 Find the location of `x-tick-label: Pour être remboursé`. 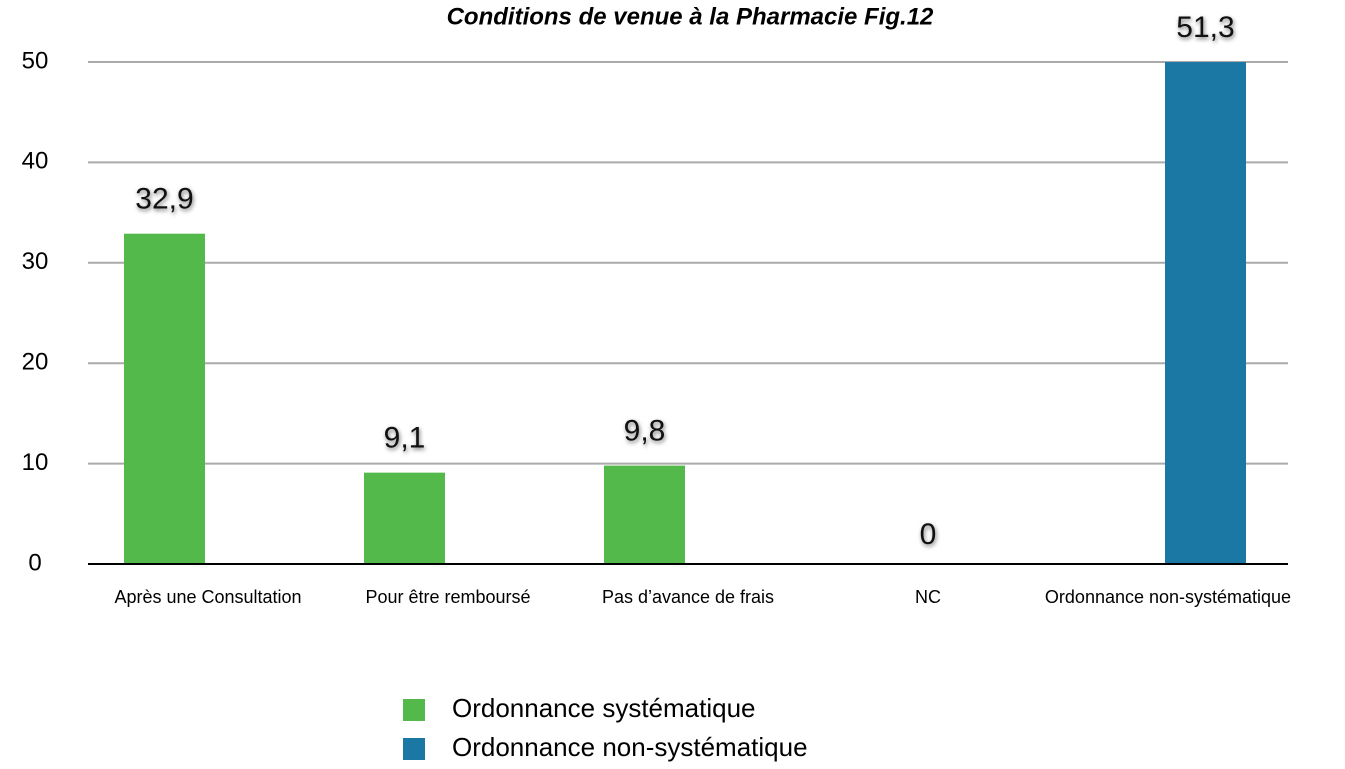

x-tick-label: Pour être remboursé is located at coordinates (447, 597).